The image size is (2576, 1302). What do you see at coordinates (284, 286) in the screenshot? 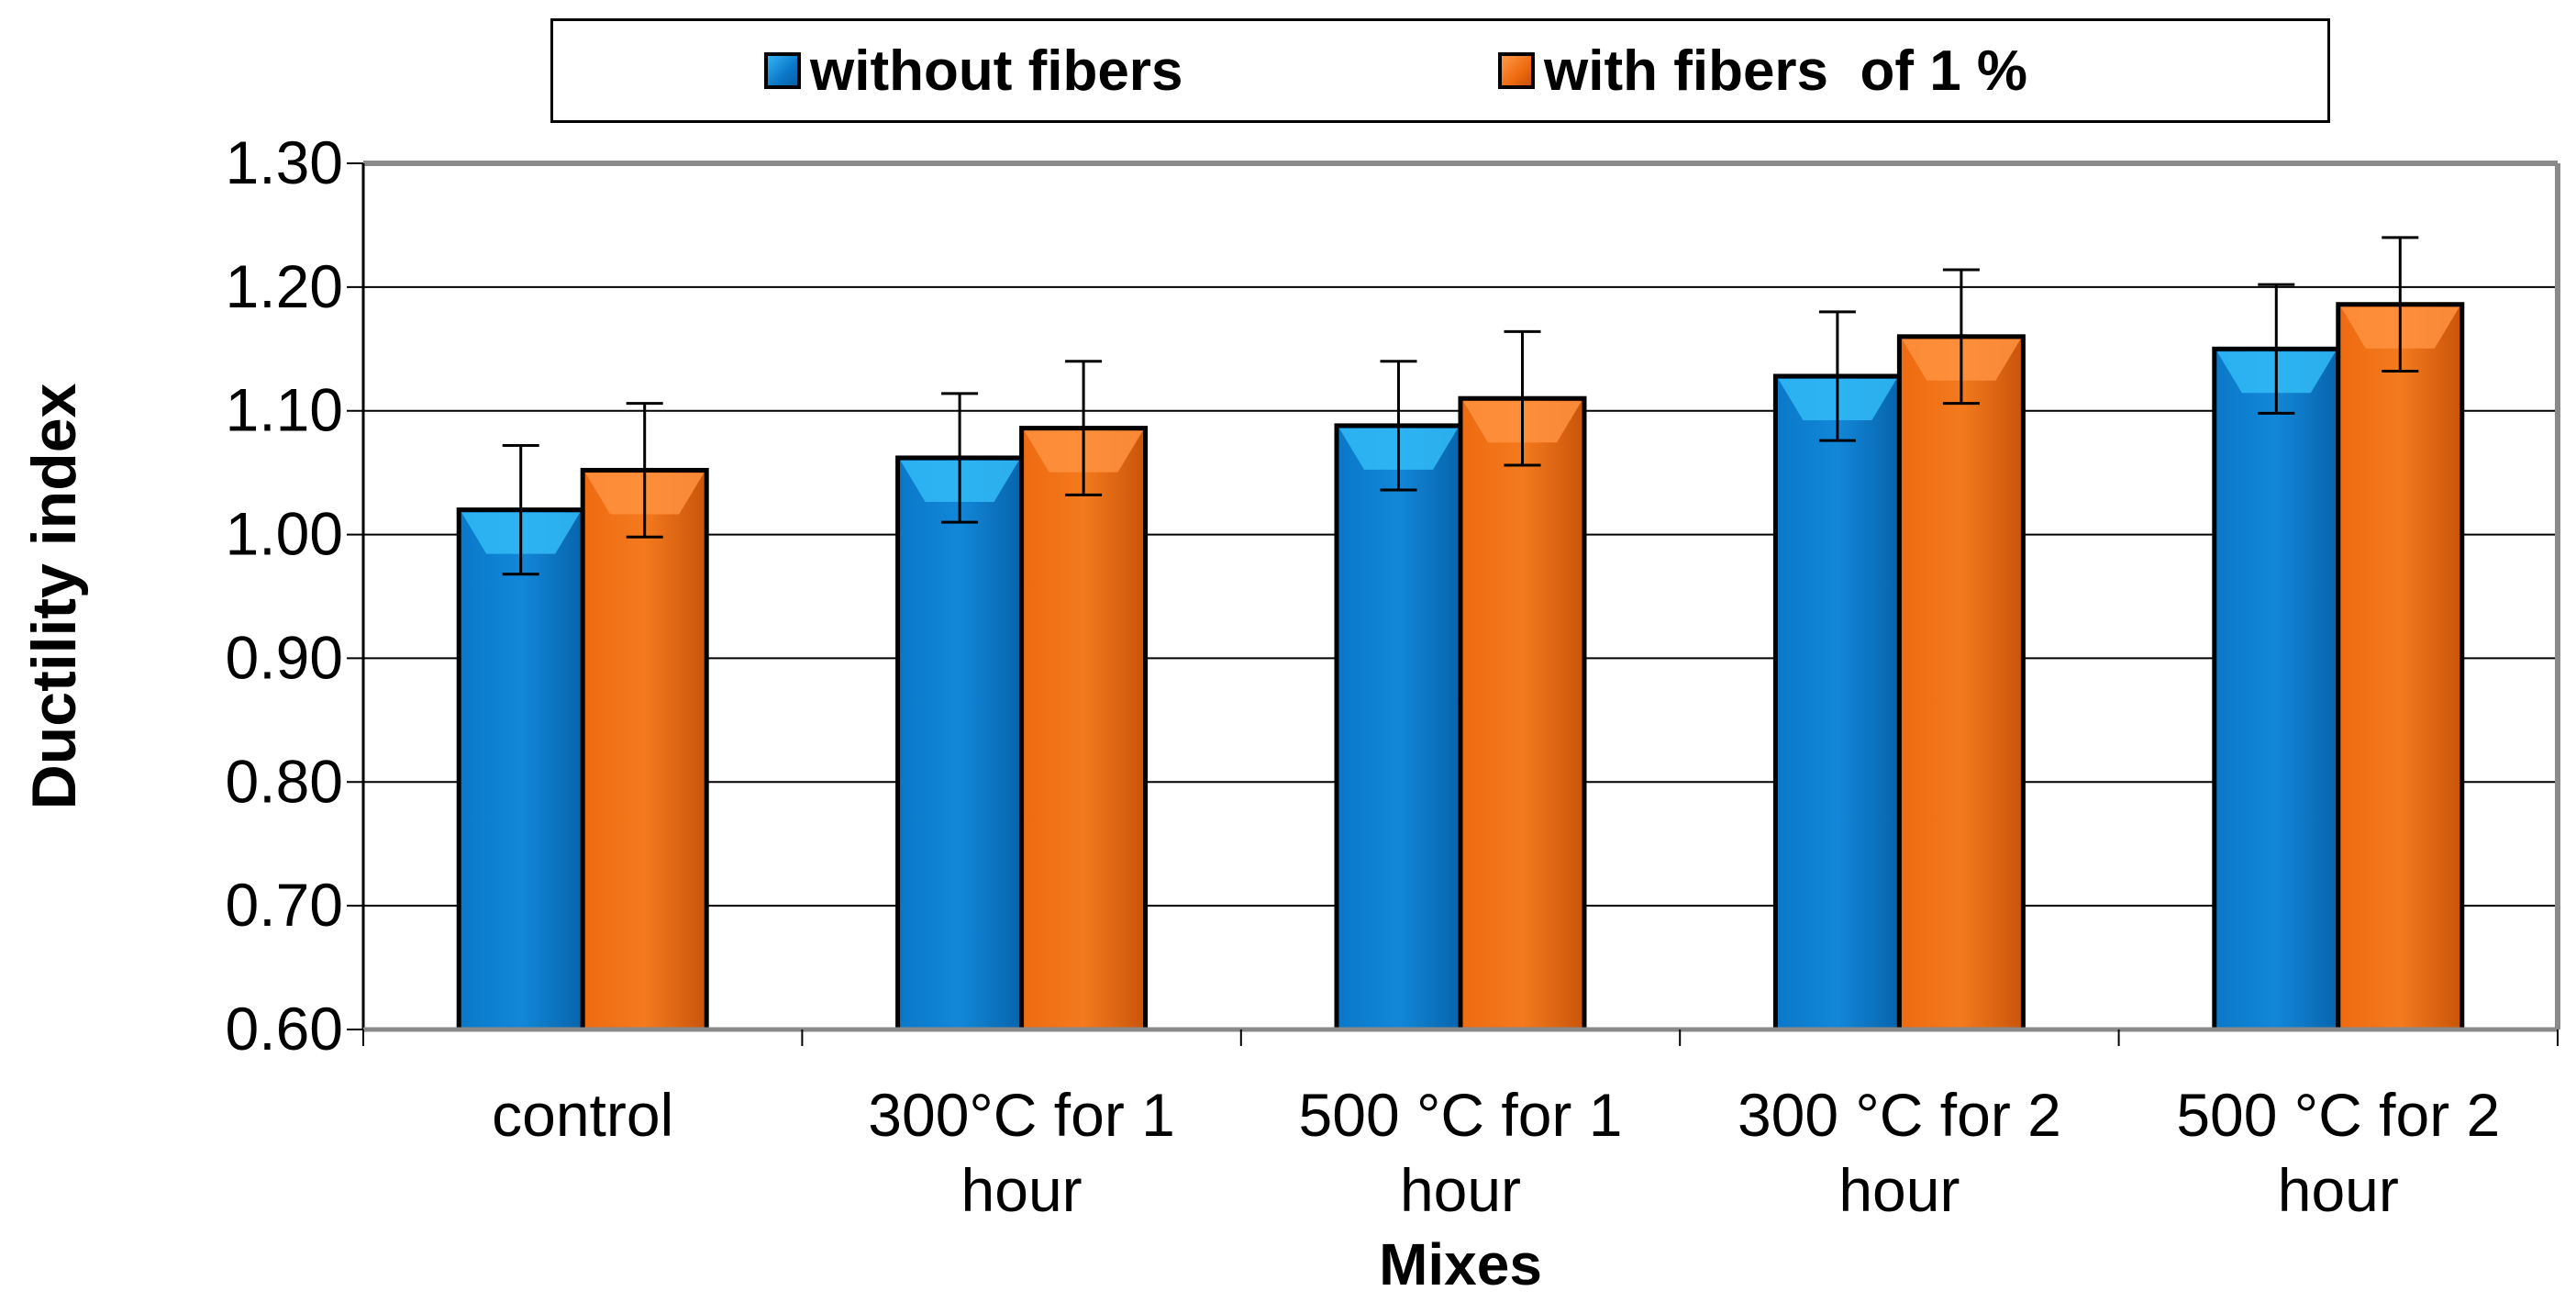
I see `y-tick-label-6: 1.20` at bounding box center [284, 286].